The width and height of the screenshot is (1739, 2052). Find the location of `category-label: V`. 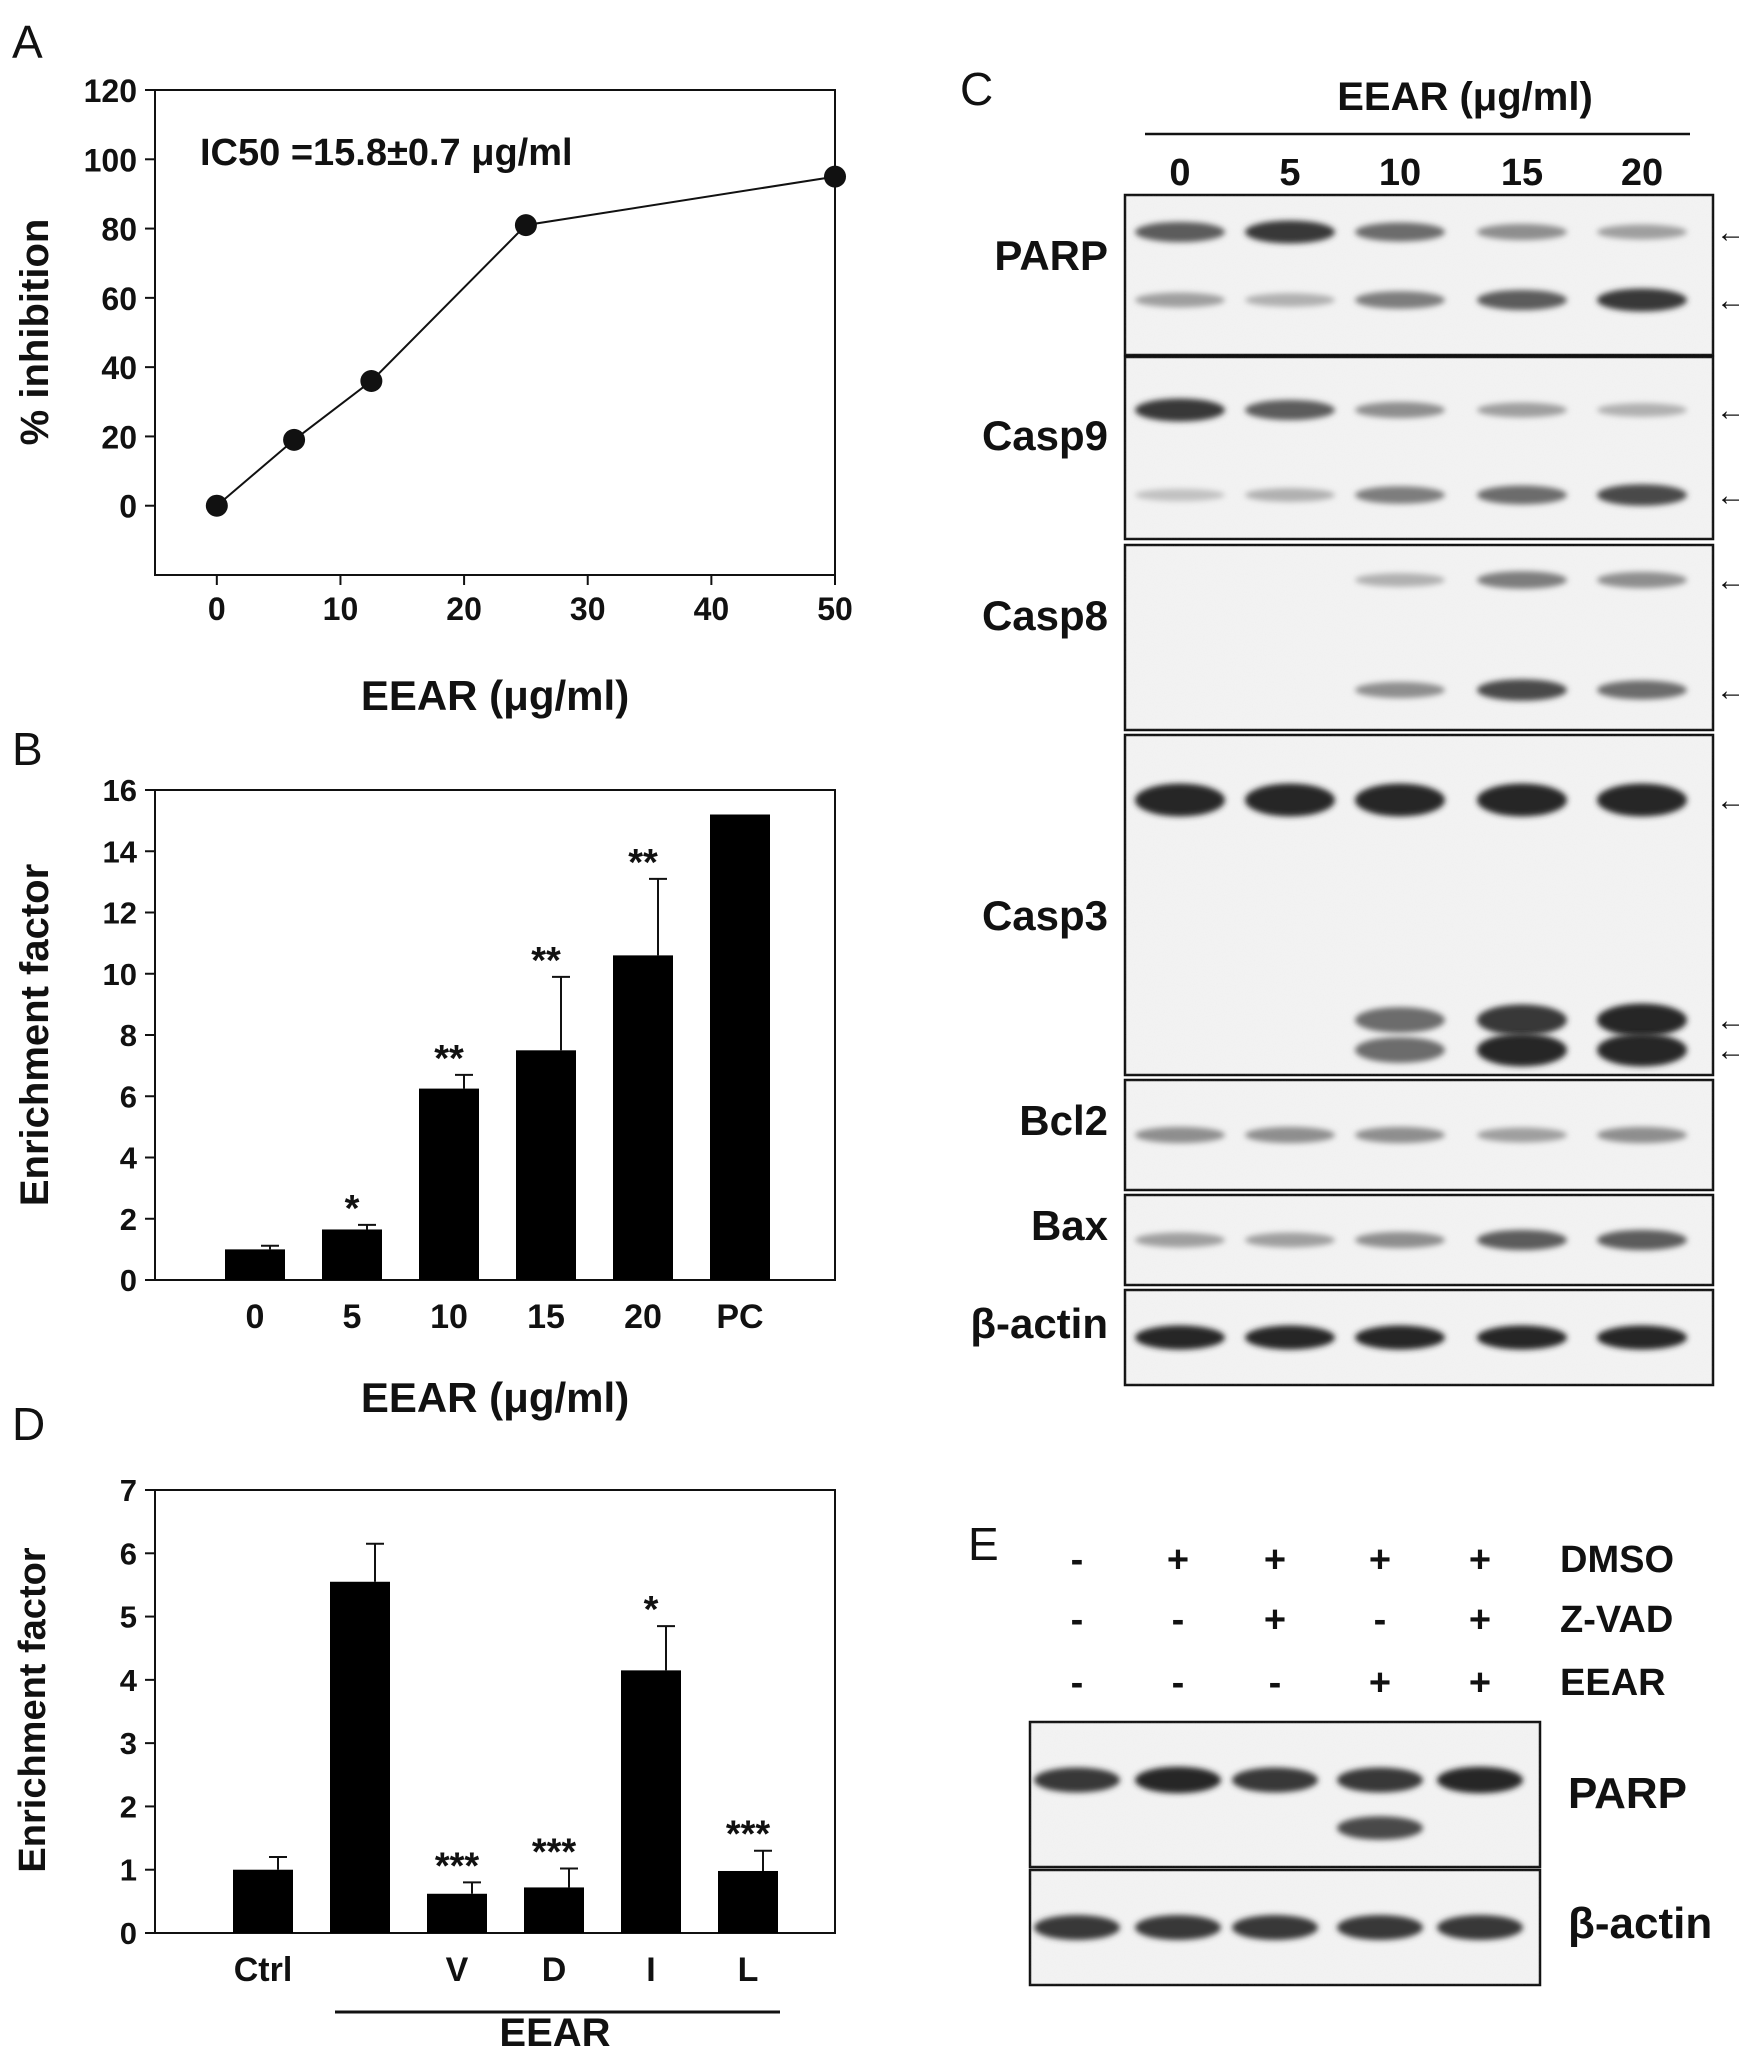

category-label: V is located at coordinates (457, 1970).